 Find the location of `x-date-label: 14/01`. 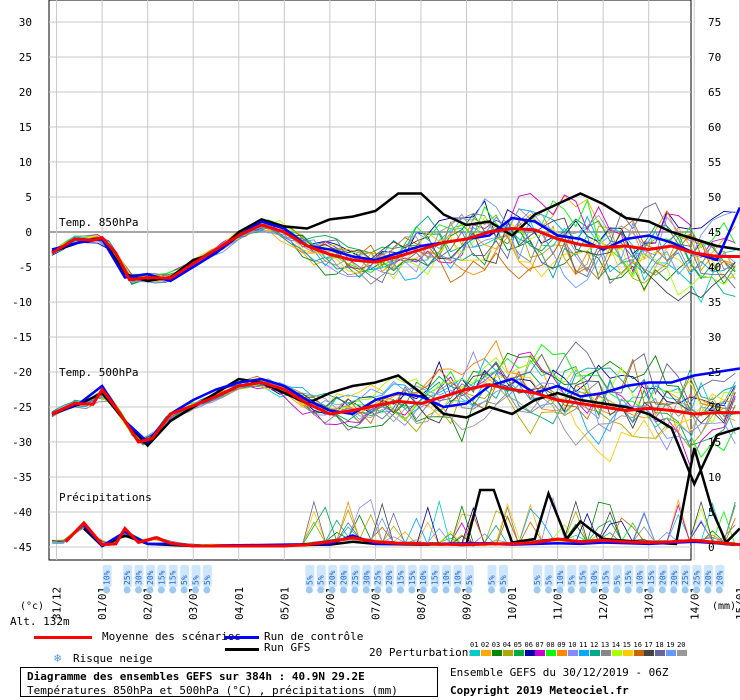

x-date-label: 14/01 is located at coordinates (694, 603).